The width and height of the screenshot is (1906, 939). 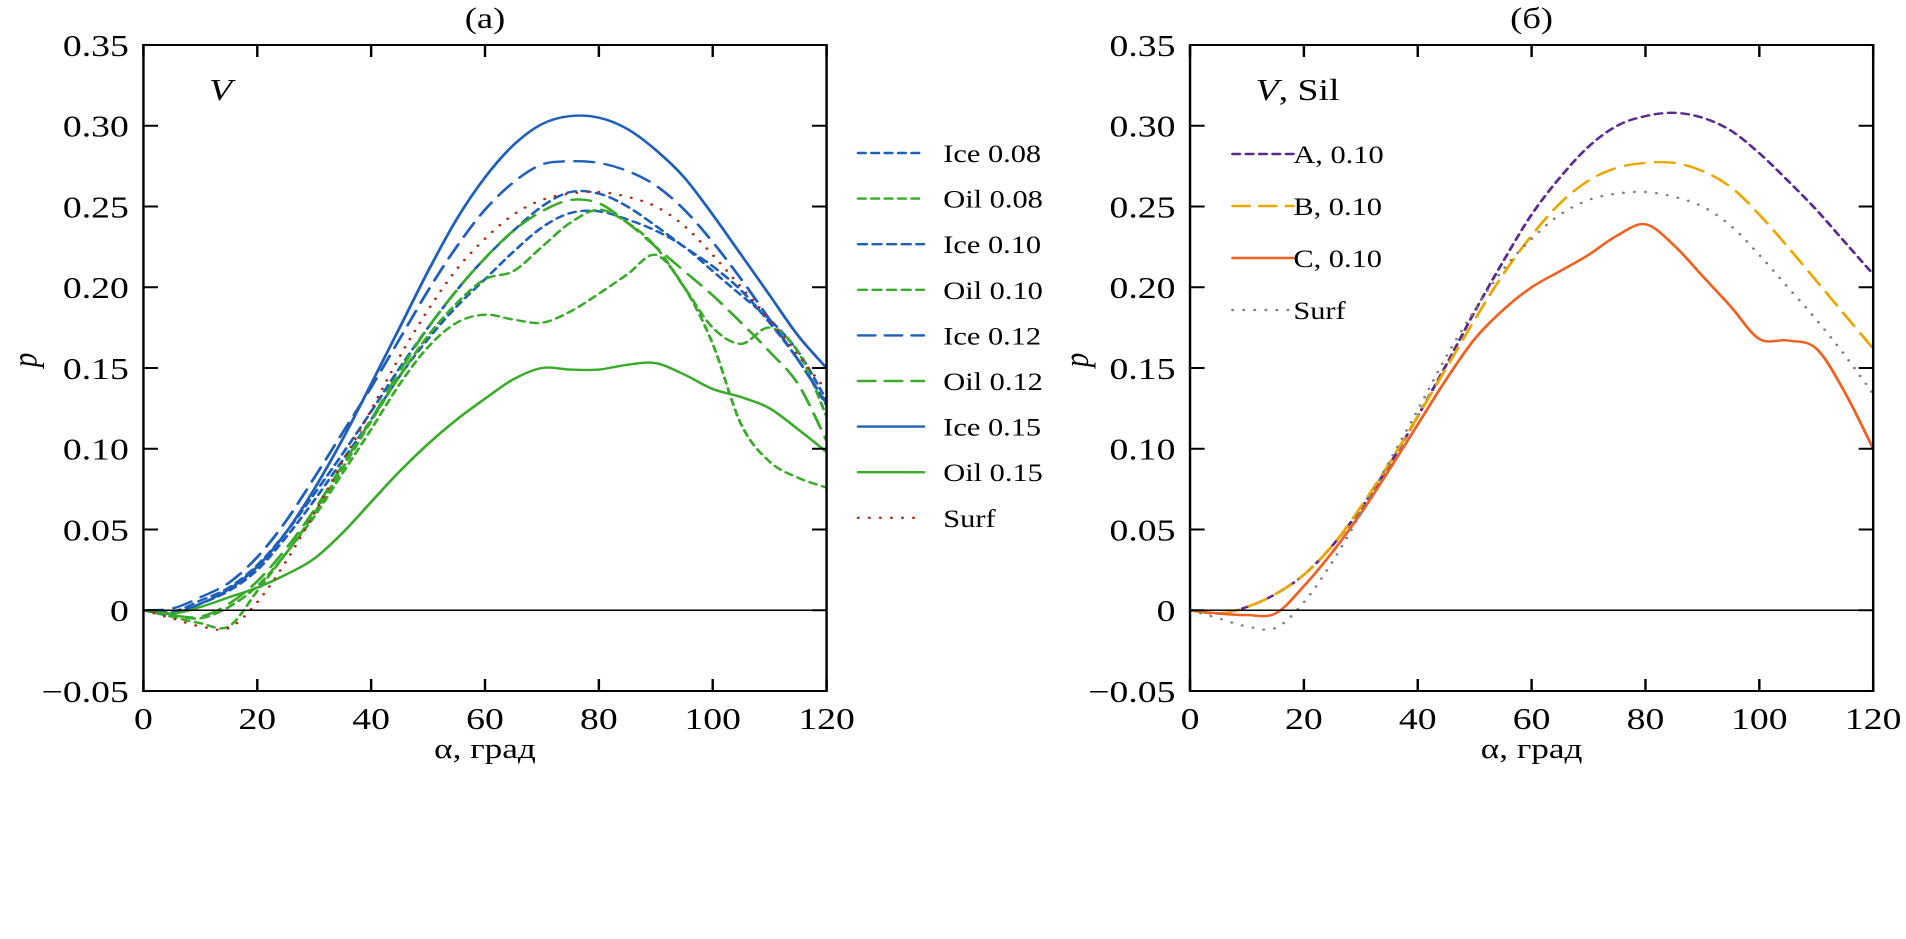 I want to click on legend-label: Ice 0.15, so click(x=992, y=428).